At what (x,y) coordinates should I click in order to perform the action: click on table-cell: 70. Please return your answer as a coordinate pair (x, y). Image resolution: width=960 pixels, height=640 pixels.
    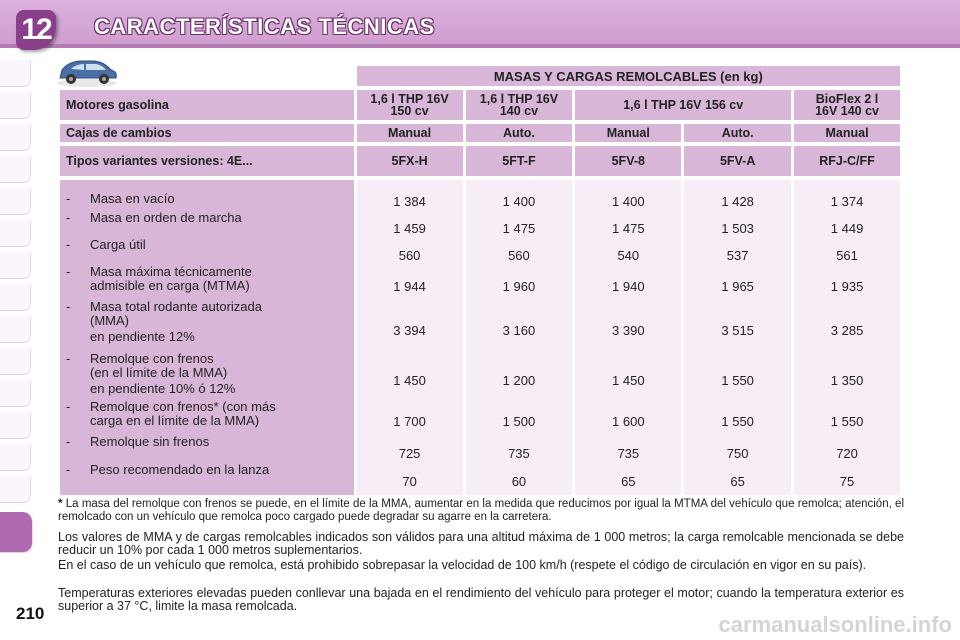
    Looking at the image, I should click on (409, 481).